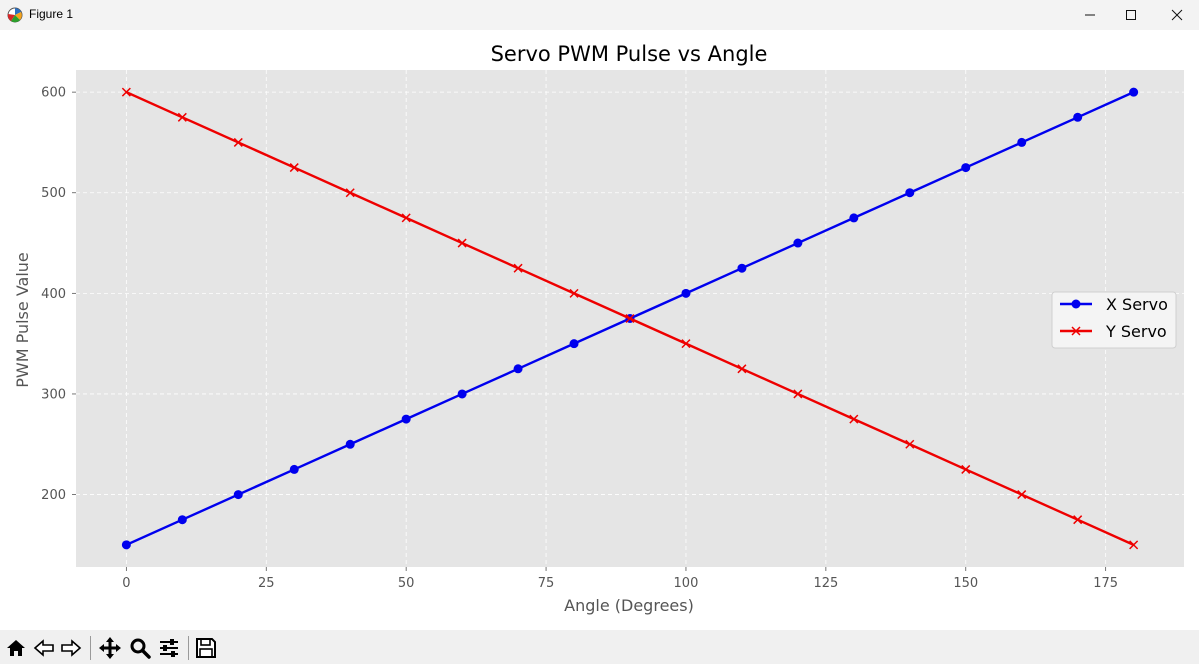  I want to click on x-tick-label: 75, so click(546, 583).